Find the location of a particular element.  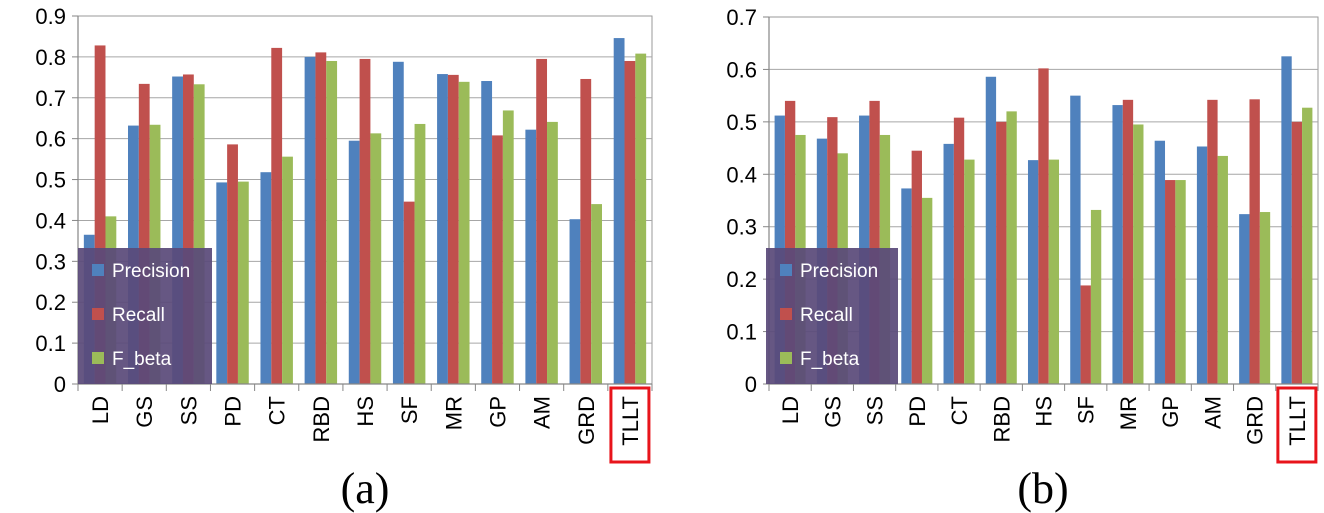

legend-label: F_beta is located at coordinates (830, 359).